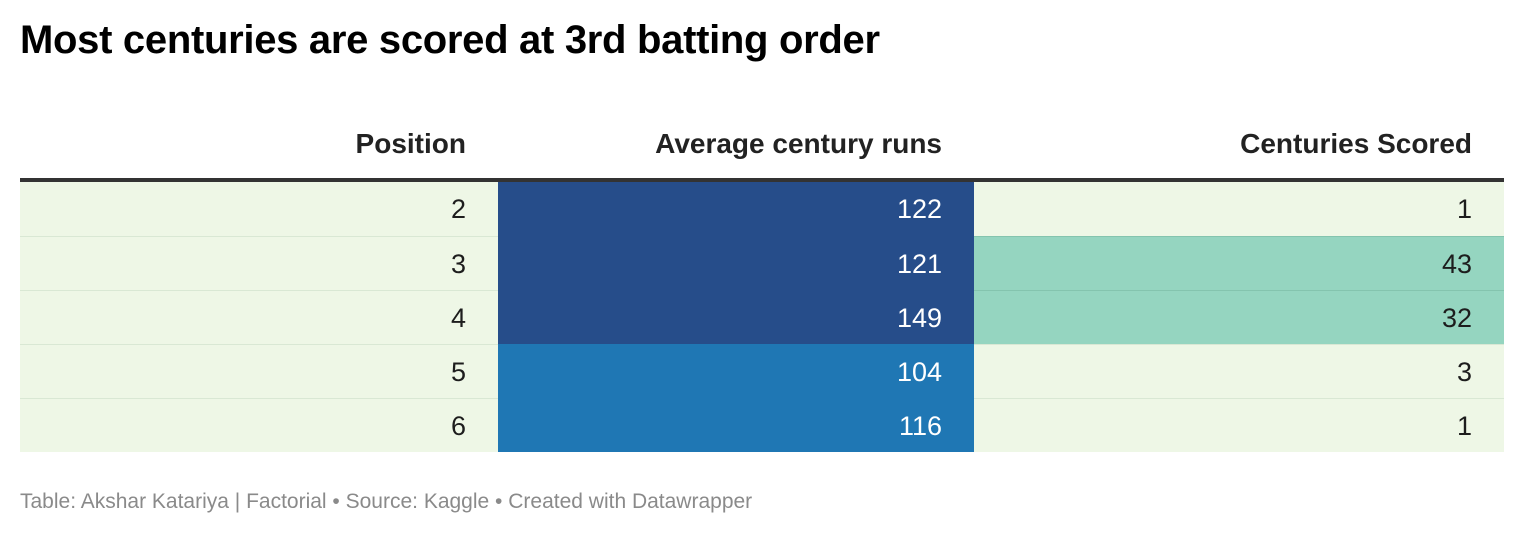 This screenshot has height=536, width=1524. I want to click on table-row: 6 116 1, so click(762, 425).